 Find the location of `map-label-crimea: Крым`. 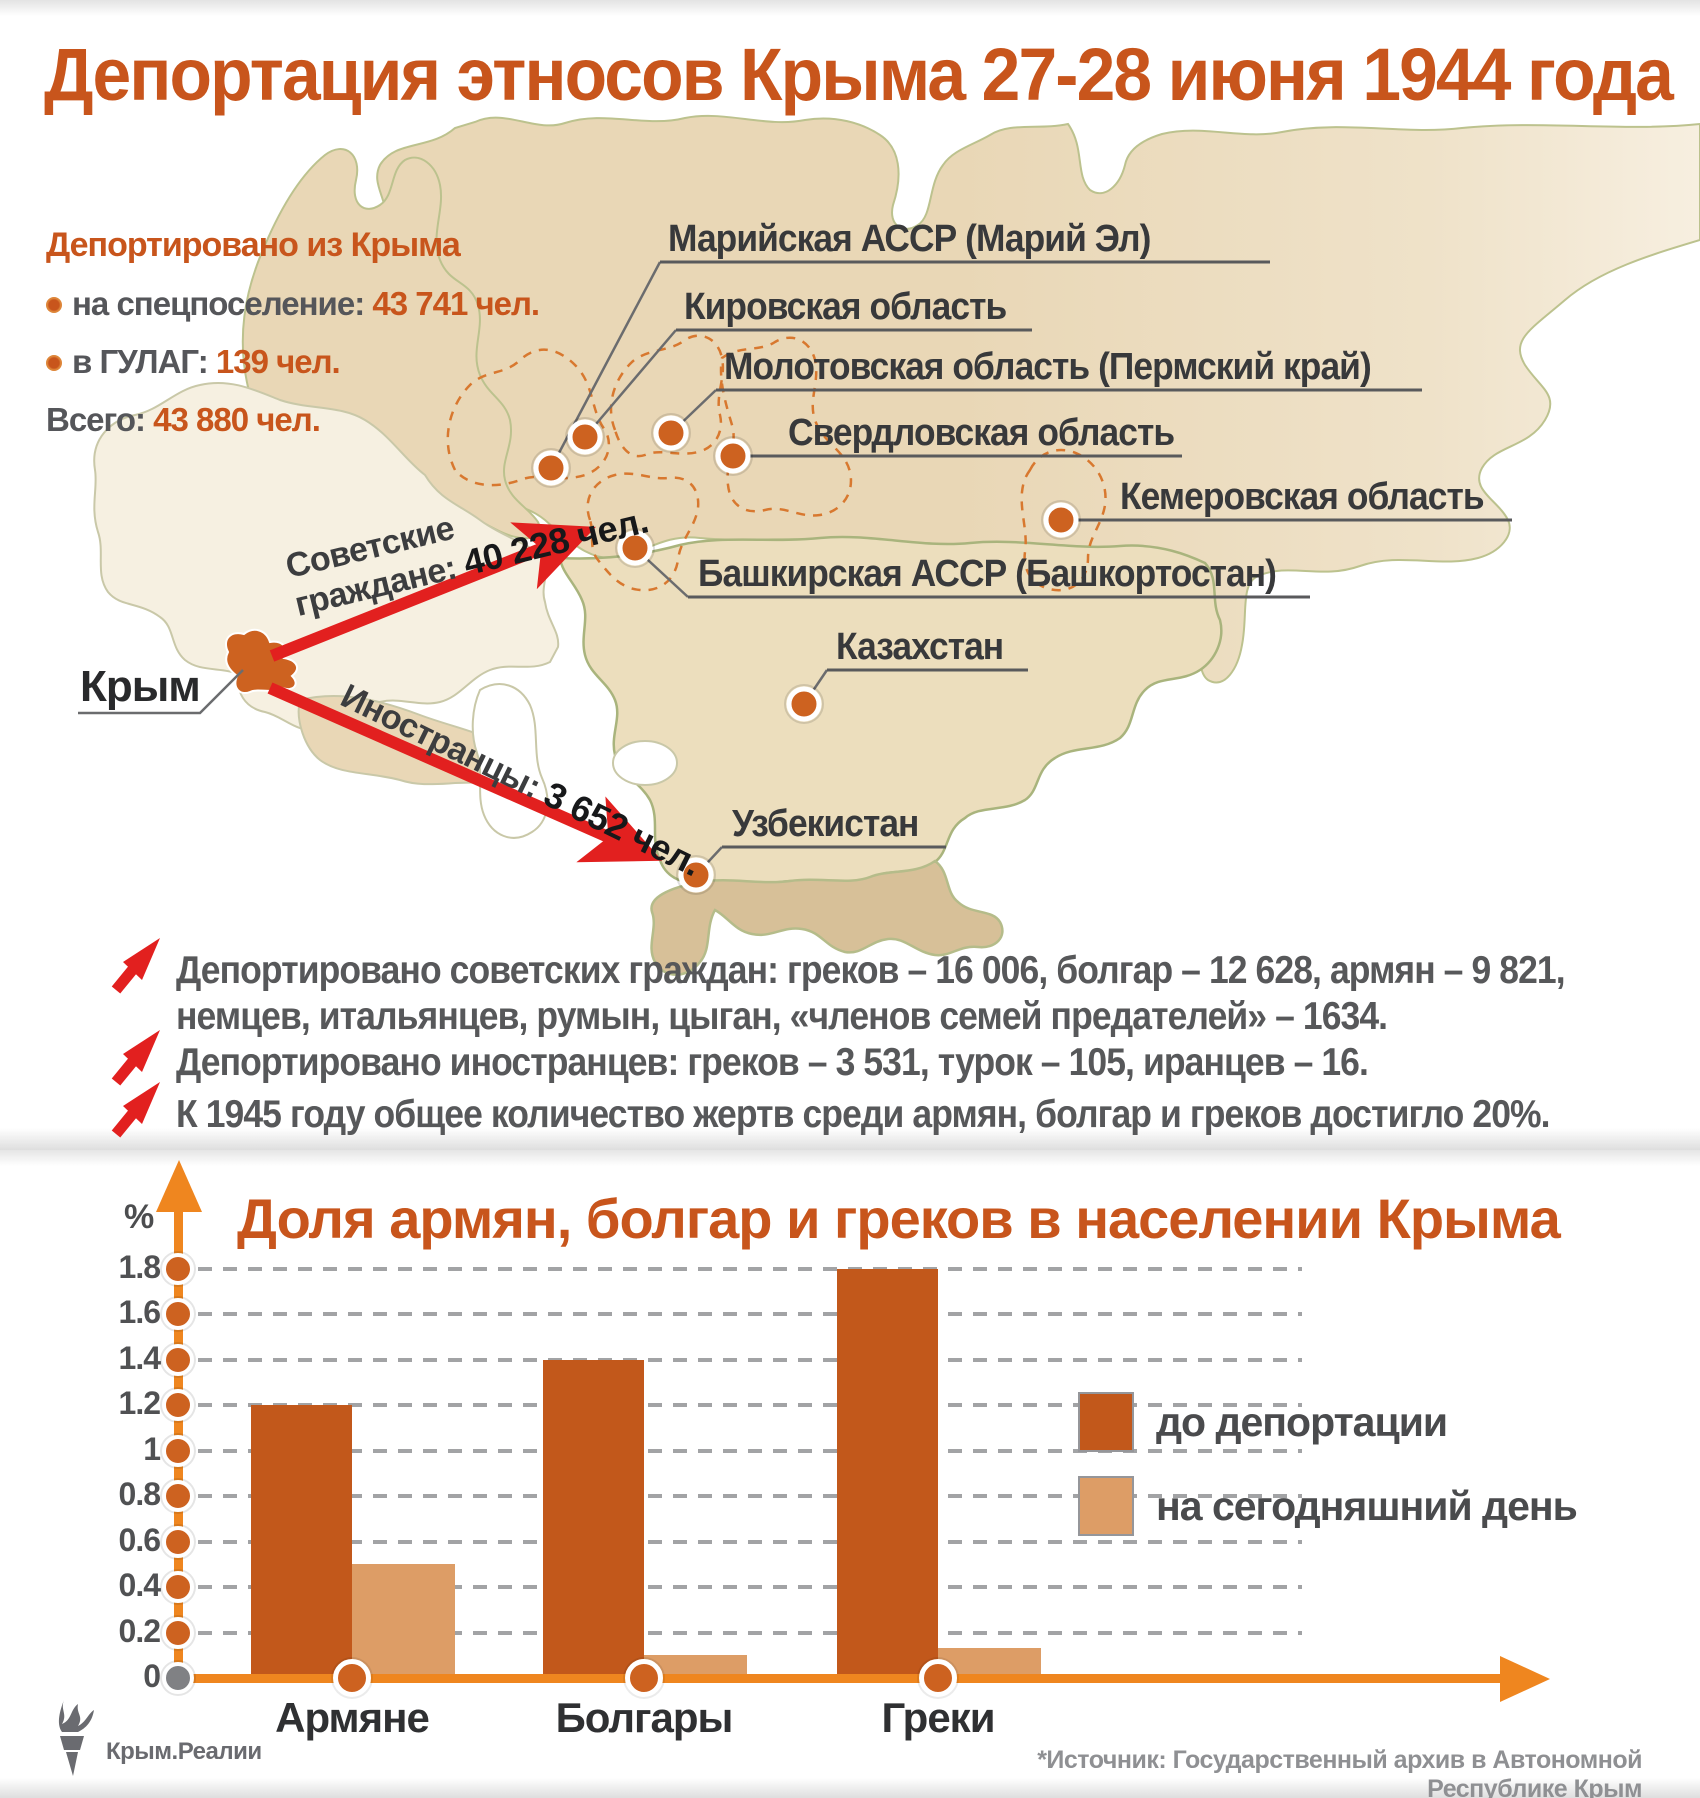

map-label-crimea: Крым is located at coordinates (140, 686).